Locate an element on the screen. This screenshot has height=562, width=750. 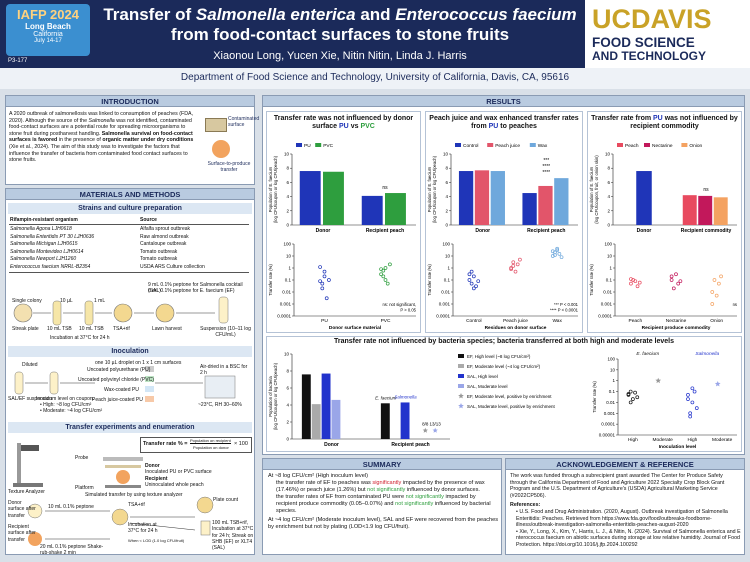
enrichment-label: 13/13 is located at coordinates (436, 424).